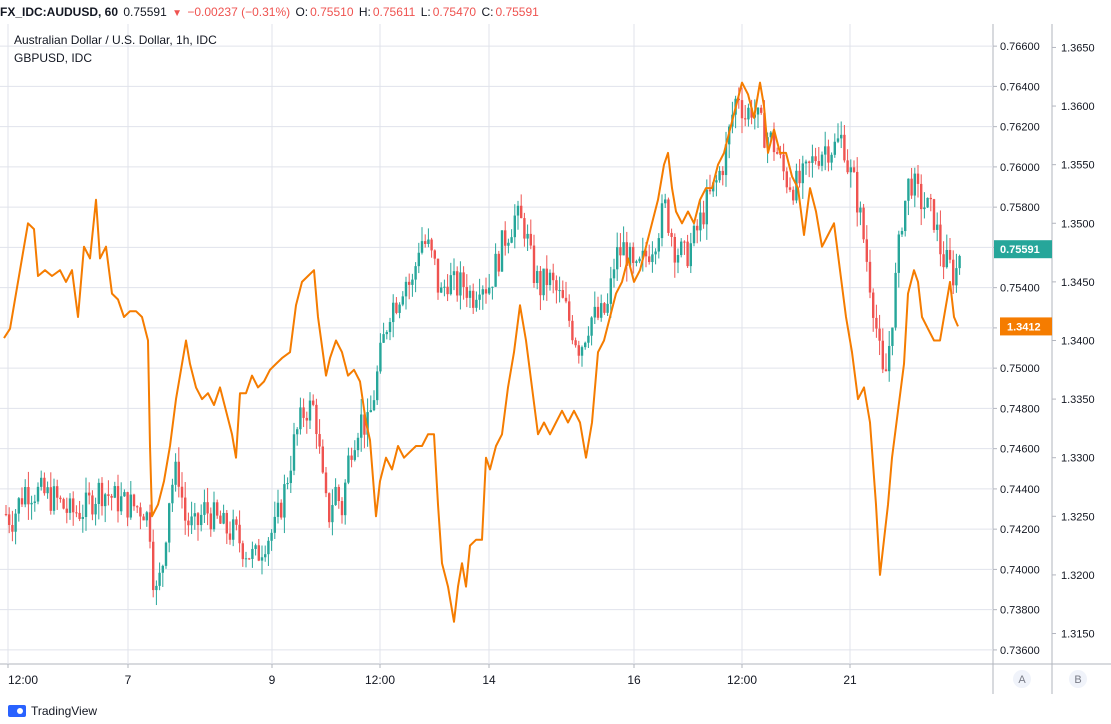  Describe the element at coordinates (1078, 517) in the screenshot. I see `y-right-tick-label: 1.3250` at that location.